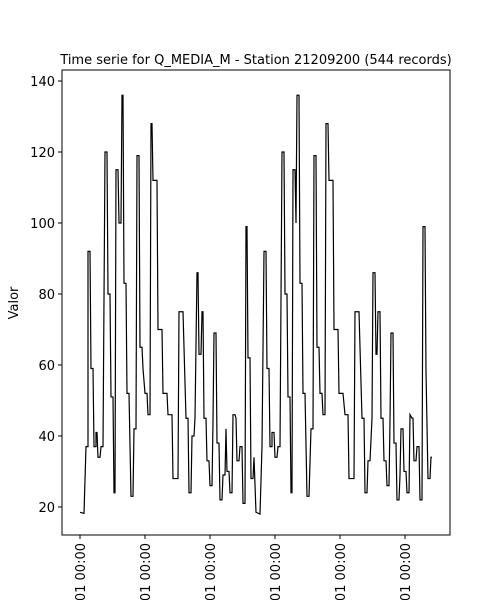 The height and width of the screenshot is (600, 500). What do you see at coordinates (46, 437) in the screenshot?
I see `y-tick-label: 40` at bounding box center [46, 437].